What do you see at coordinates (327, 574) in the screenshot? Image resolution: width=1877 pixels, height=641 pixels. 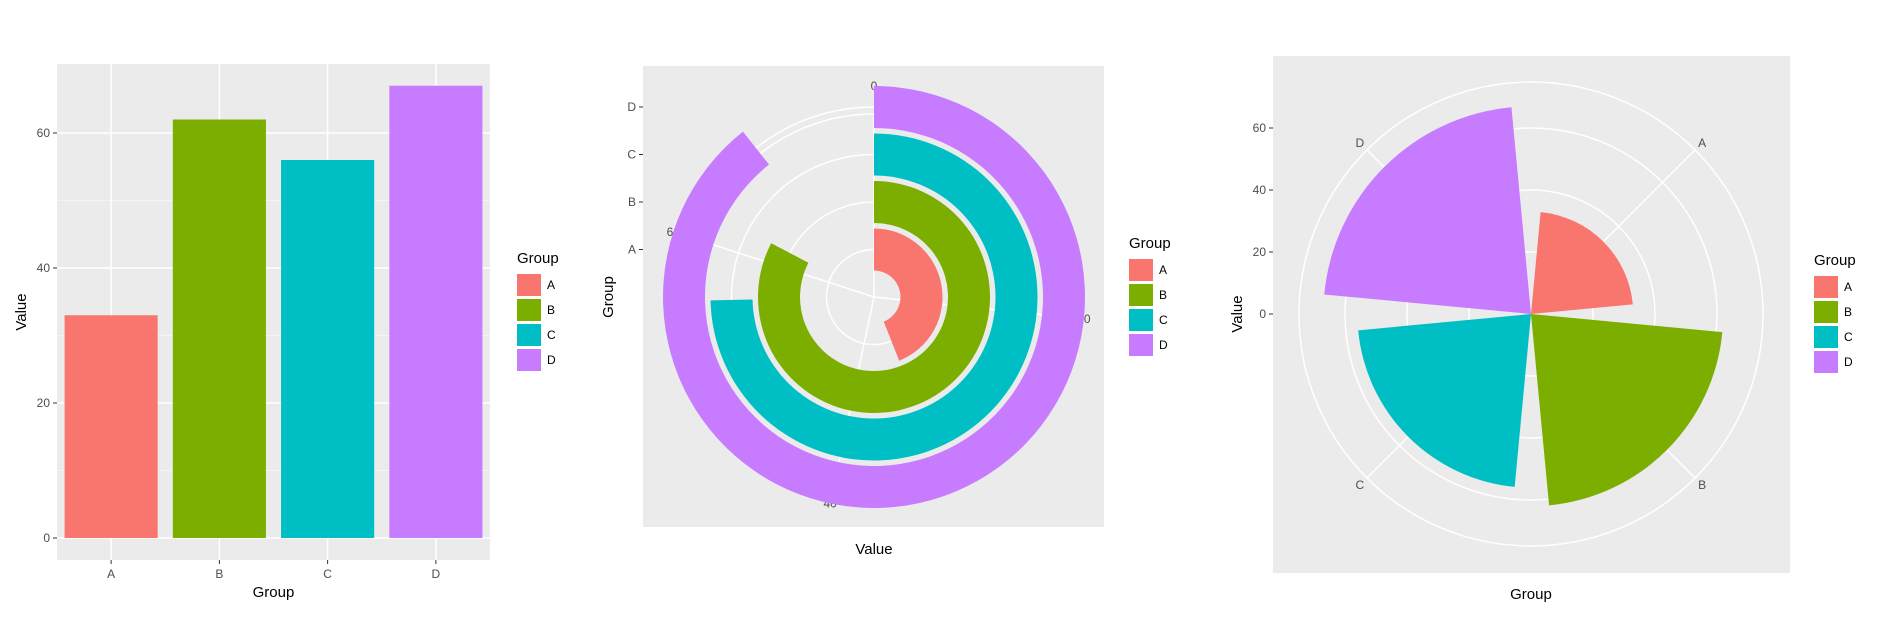 I see `x-tick-label: C` at bounding box center [327, 574].